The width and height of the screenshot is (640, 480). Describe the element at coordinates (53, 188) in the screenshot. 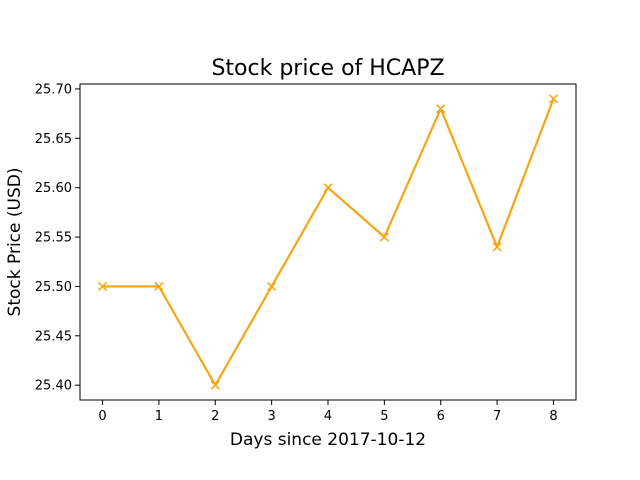

I see `y-tick-label: 25.60` at that location.